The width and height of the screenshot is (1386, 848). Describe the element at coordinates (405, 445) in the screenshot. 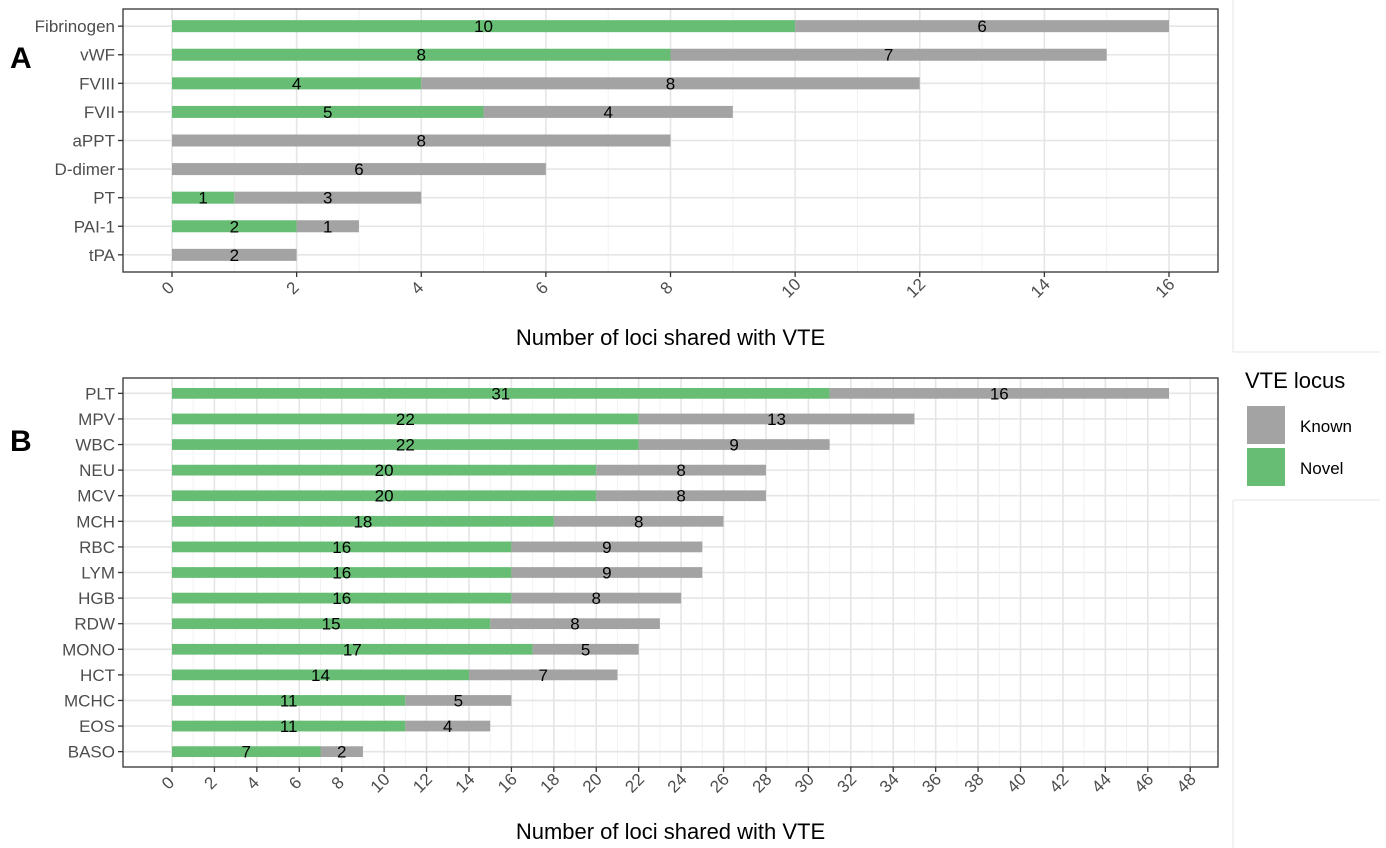

I see `data-label-novel-wbc: 22` at that location.